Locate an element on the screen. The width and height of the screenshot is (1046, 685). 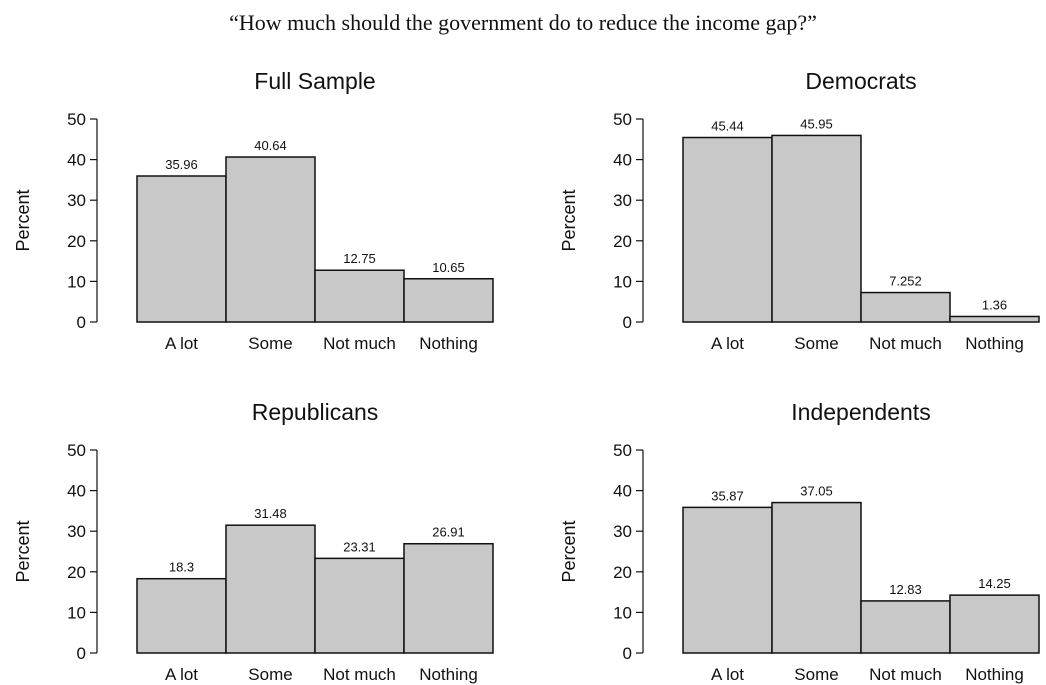
data-label: 35.87 is located at coordinates (727, 495).